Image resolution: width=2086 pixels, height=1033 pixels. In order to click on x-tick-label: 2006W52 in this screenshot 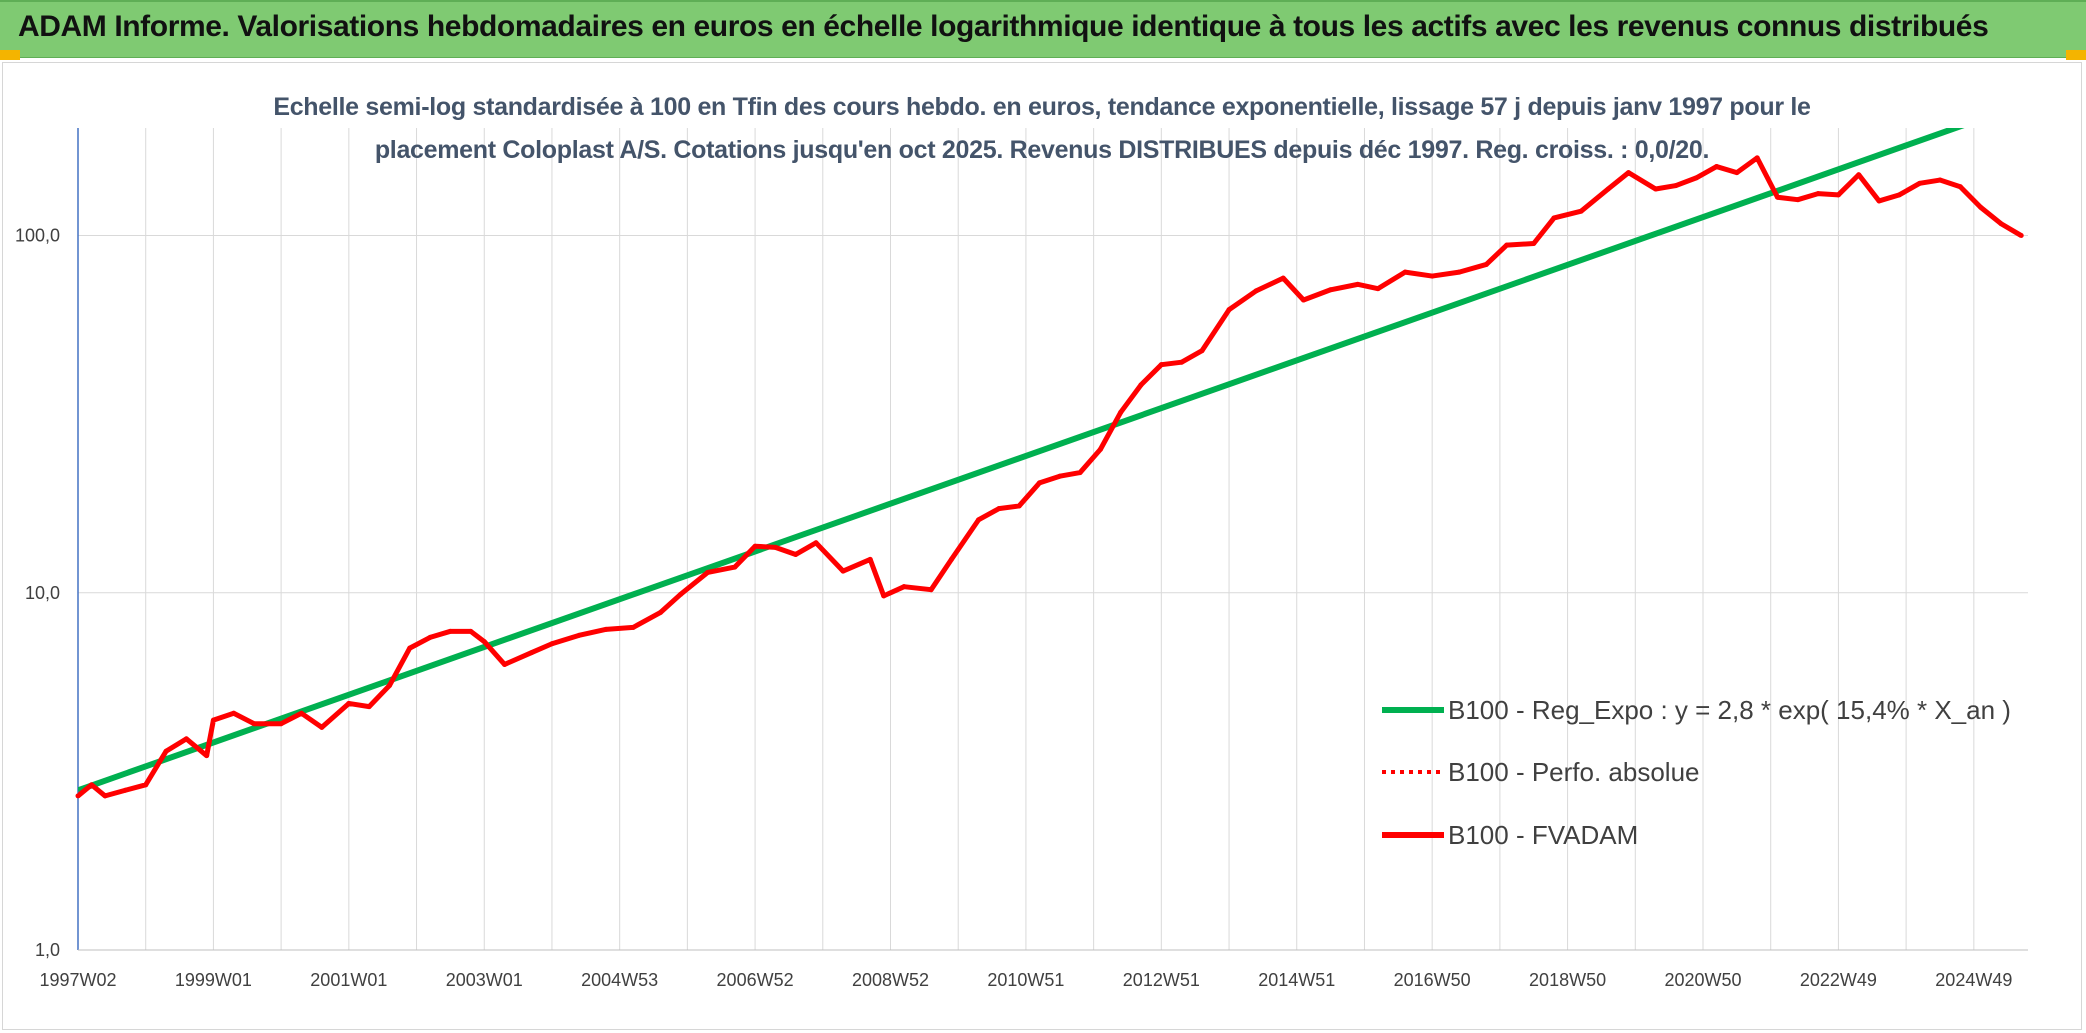, I will do `click(755, 980)`.